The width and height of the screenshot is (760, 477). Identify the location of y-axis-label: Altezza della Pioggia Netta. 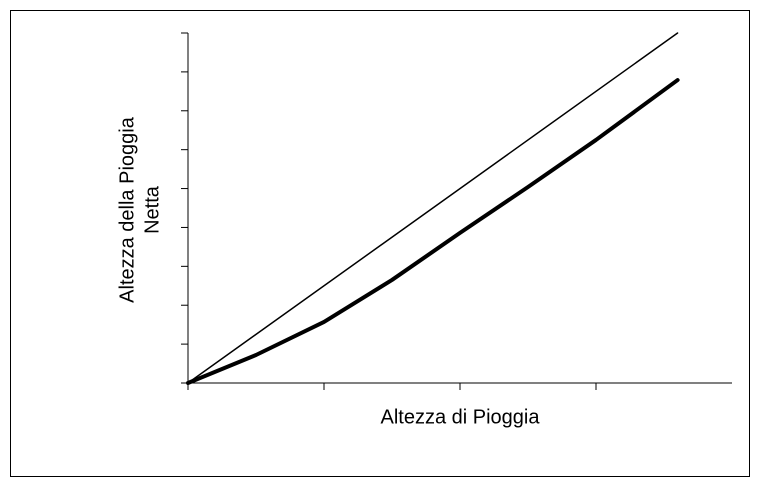
(139, 209).